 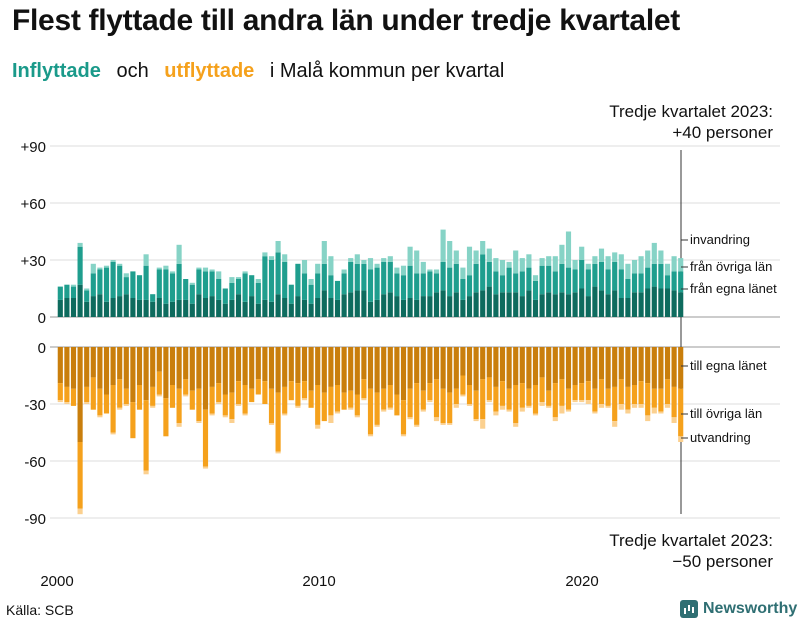 What do you see at coordinates (33, 147) in the screenshot?
I see `upper-tick-label: +90` at bounding box center [33, 147].